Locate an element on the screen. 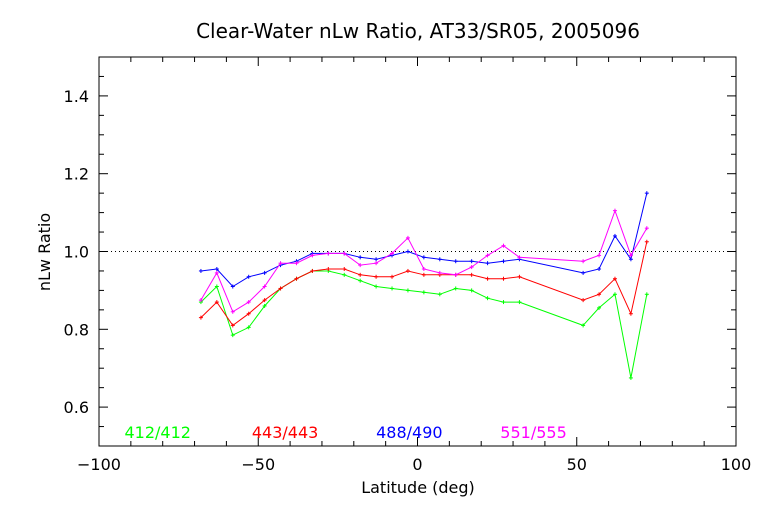 The width and height of the screenshot is (768, 517). y-tick-label: 0.8 is located at coordinates (76, 329).